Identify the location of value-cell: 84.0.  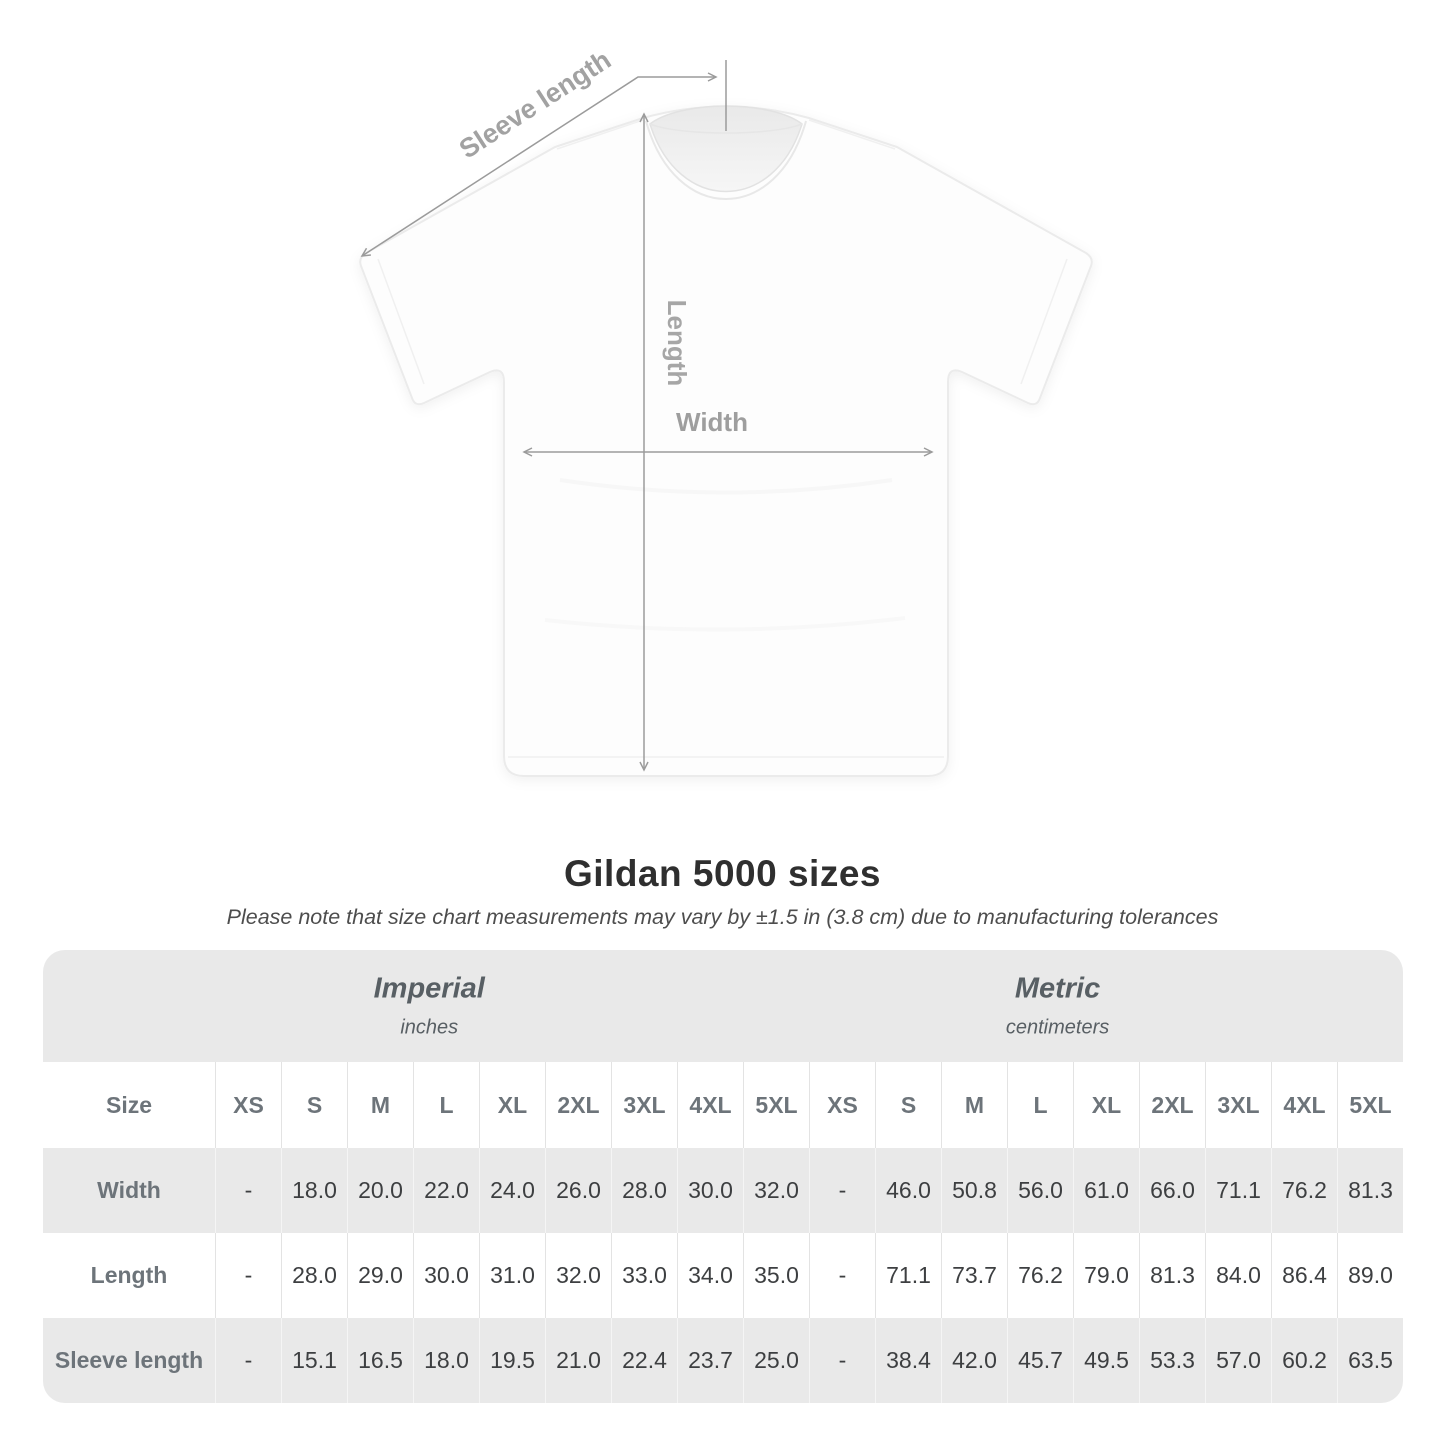
(1238, 1275).